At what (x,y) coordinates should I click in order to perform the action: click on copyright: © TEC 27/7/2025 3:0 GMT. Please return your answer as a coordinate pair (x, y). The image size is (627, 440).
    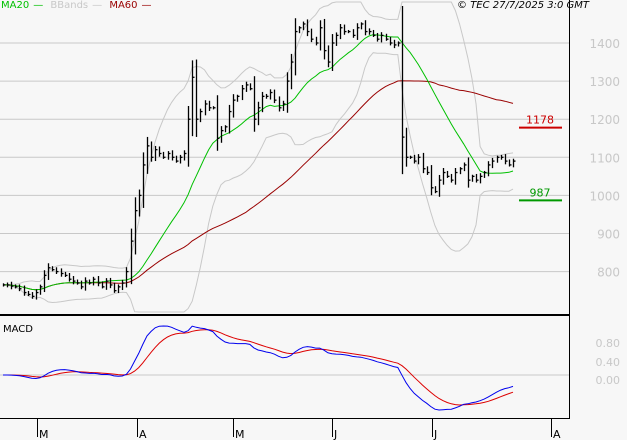
    Looking at the image, I should click on (523, 5).